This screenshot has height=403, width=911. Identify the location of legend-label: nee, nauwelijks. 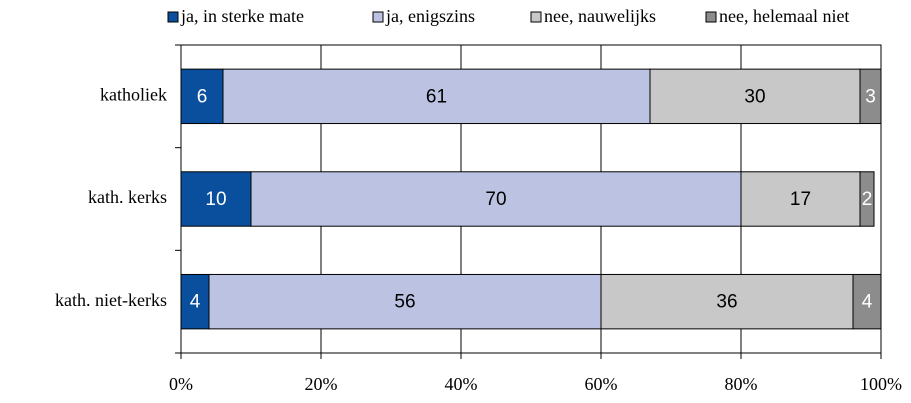
(600, 16).